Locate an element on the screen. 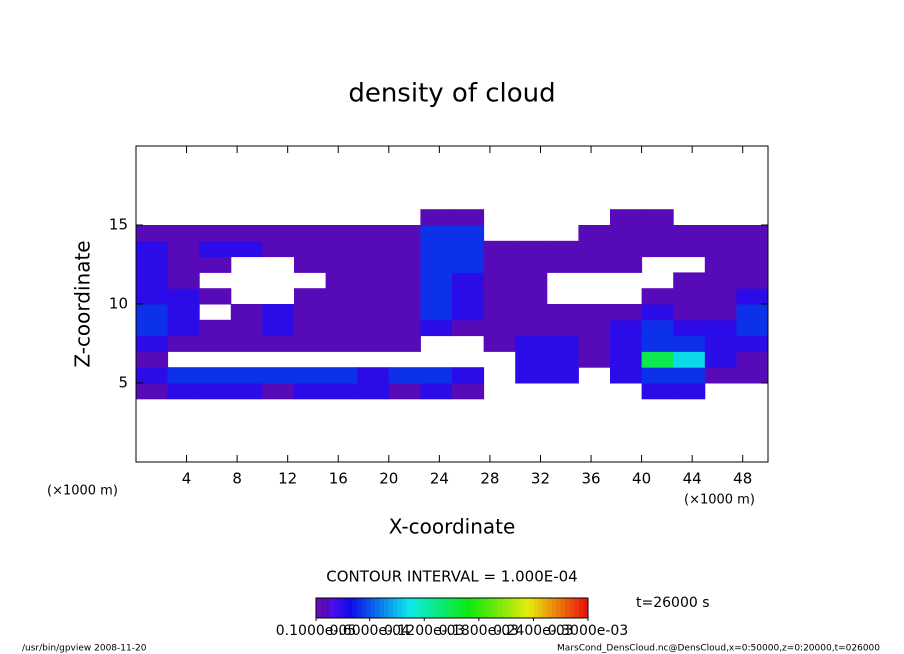 The height and width of the screenshot is (654, 904). x-tick-label: 4 is located at coordinates (187, 479).